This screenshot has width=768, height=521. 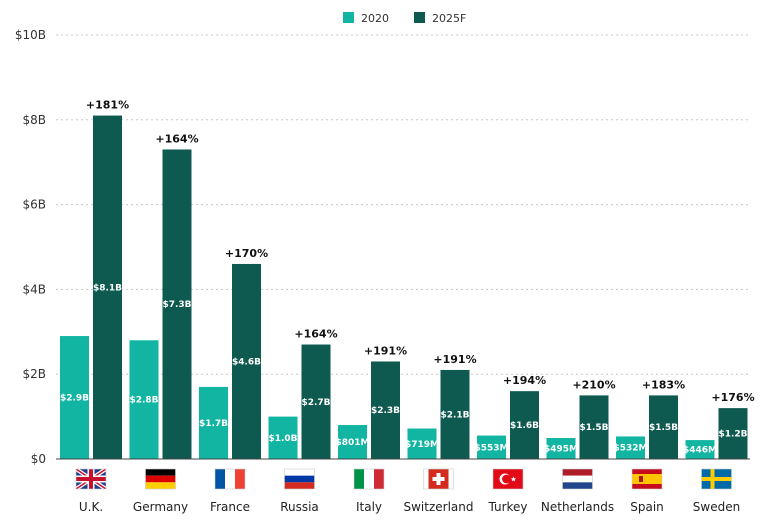 I want to click on france-flag-icon, so click(x=230, y=479).